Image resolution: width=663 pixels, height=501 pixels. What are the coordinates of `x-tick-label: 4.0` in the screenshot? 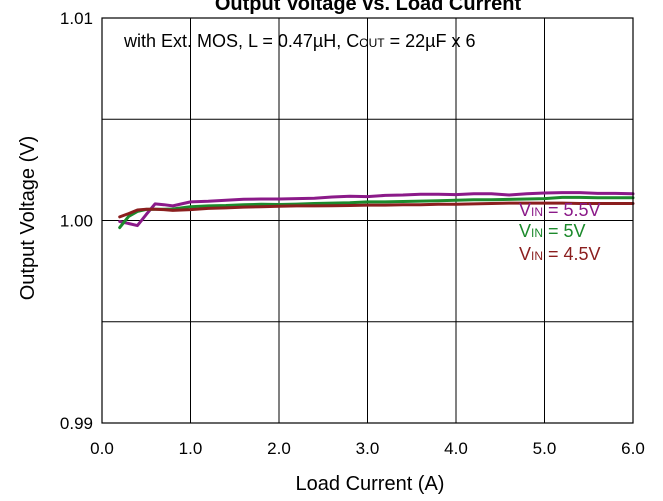 It's located at (456, 448).